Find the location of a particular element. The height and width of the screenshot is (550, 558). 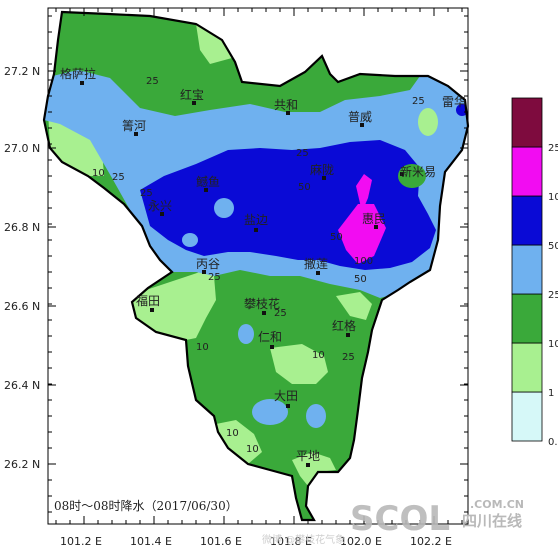

lon-tick-label: 101.8 E is located at coordinates (291, 541).